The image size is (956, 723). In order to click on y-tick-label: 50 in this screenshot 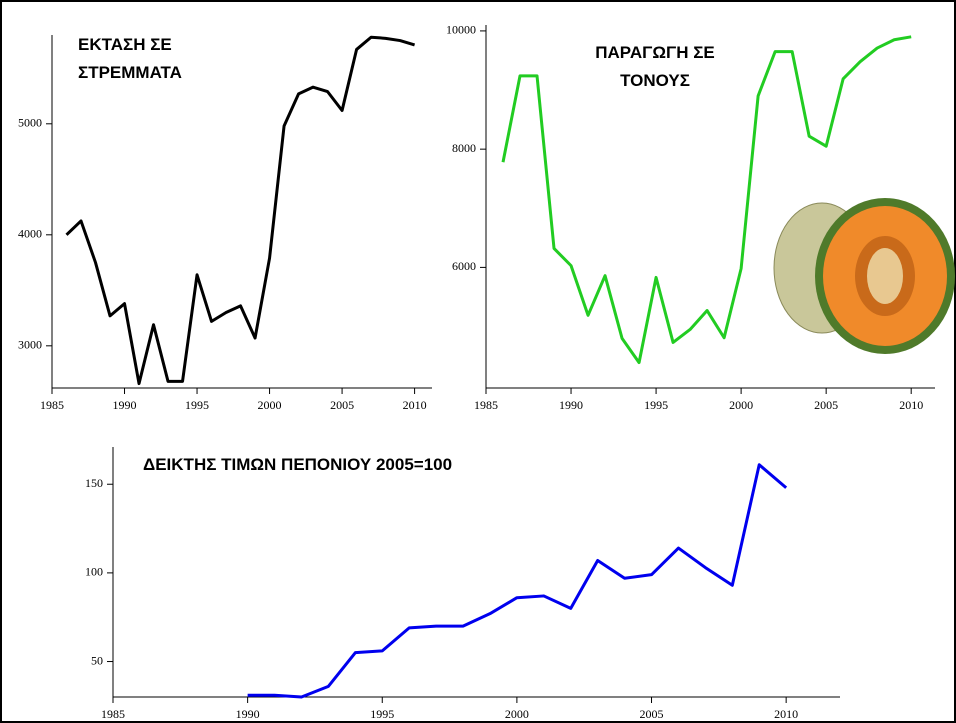, I will do `click(97, 660)`.